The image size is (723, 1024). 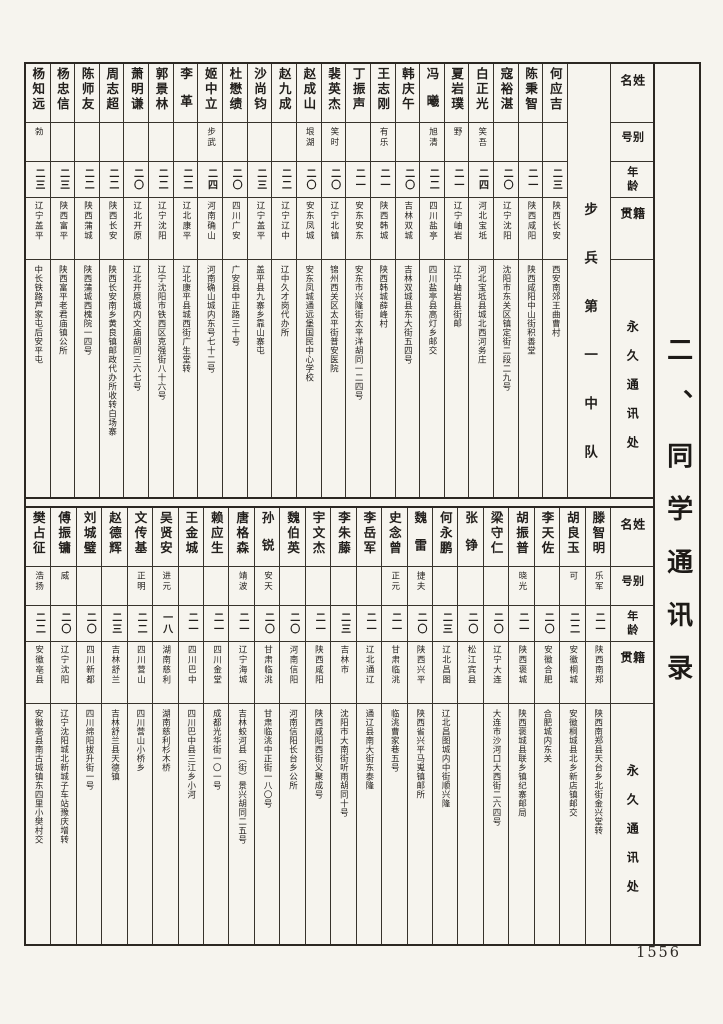 What do you see at coordinates (343, 533) in the screenshot?
I see `entry-name: 李朱藤` at bounding box center [343, 533].